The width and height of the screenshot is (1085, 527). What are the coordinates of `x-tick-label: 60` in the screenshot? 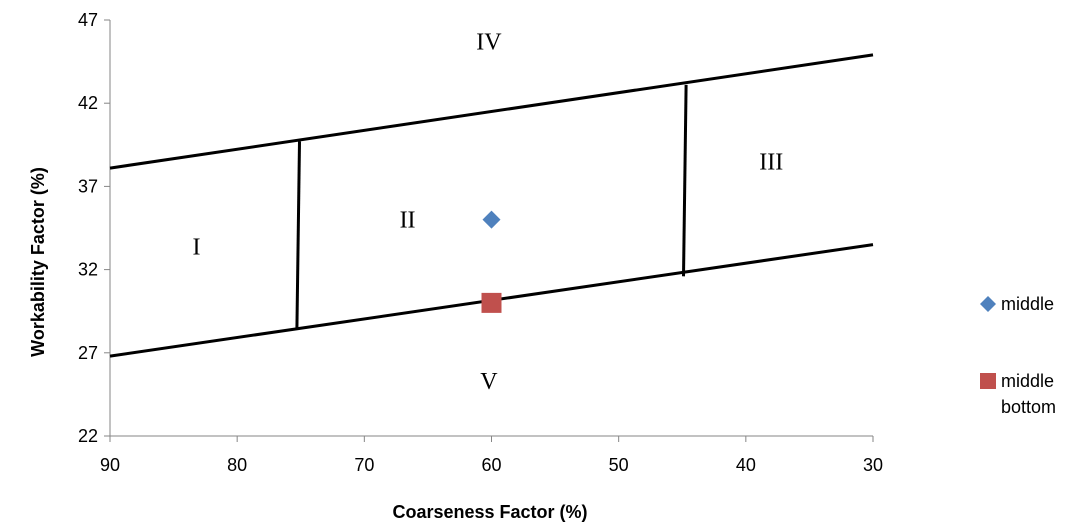 It's located at (491, 465).